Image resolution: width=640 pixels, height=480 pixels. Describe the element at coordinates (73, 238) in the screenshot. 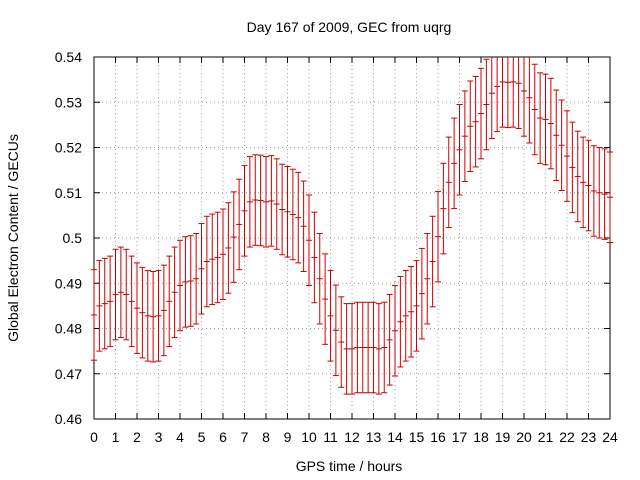

I see `y-tick-label: 0.5` at that location.